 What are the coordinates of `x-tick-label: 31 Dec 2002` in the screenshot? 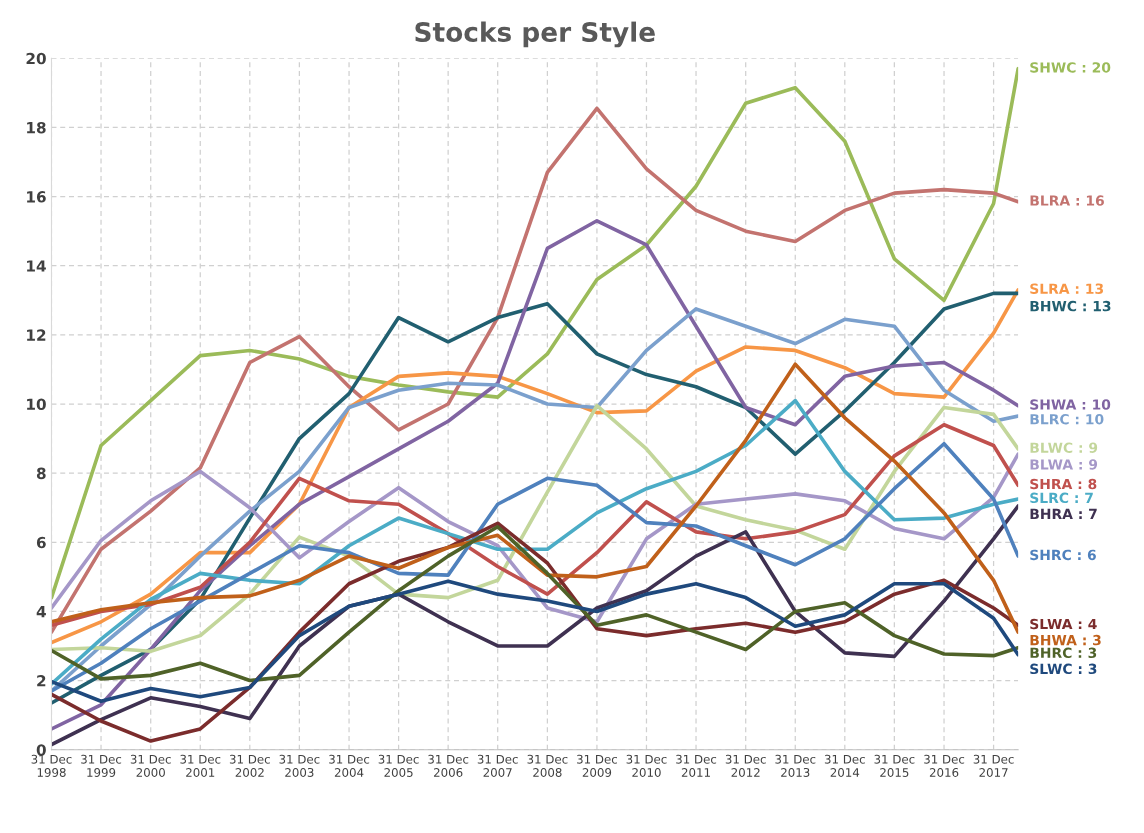 It's located at (249, 765).